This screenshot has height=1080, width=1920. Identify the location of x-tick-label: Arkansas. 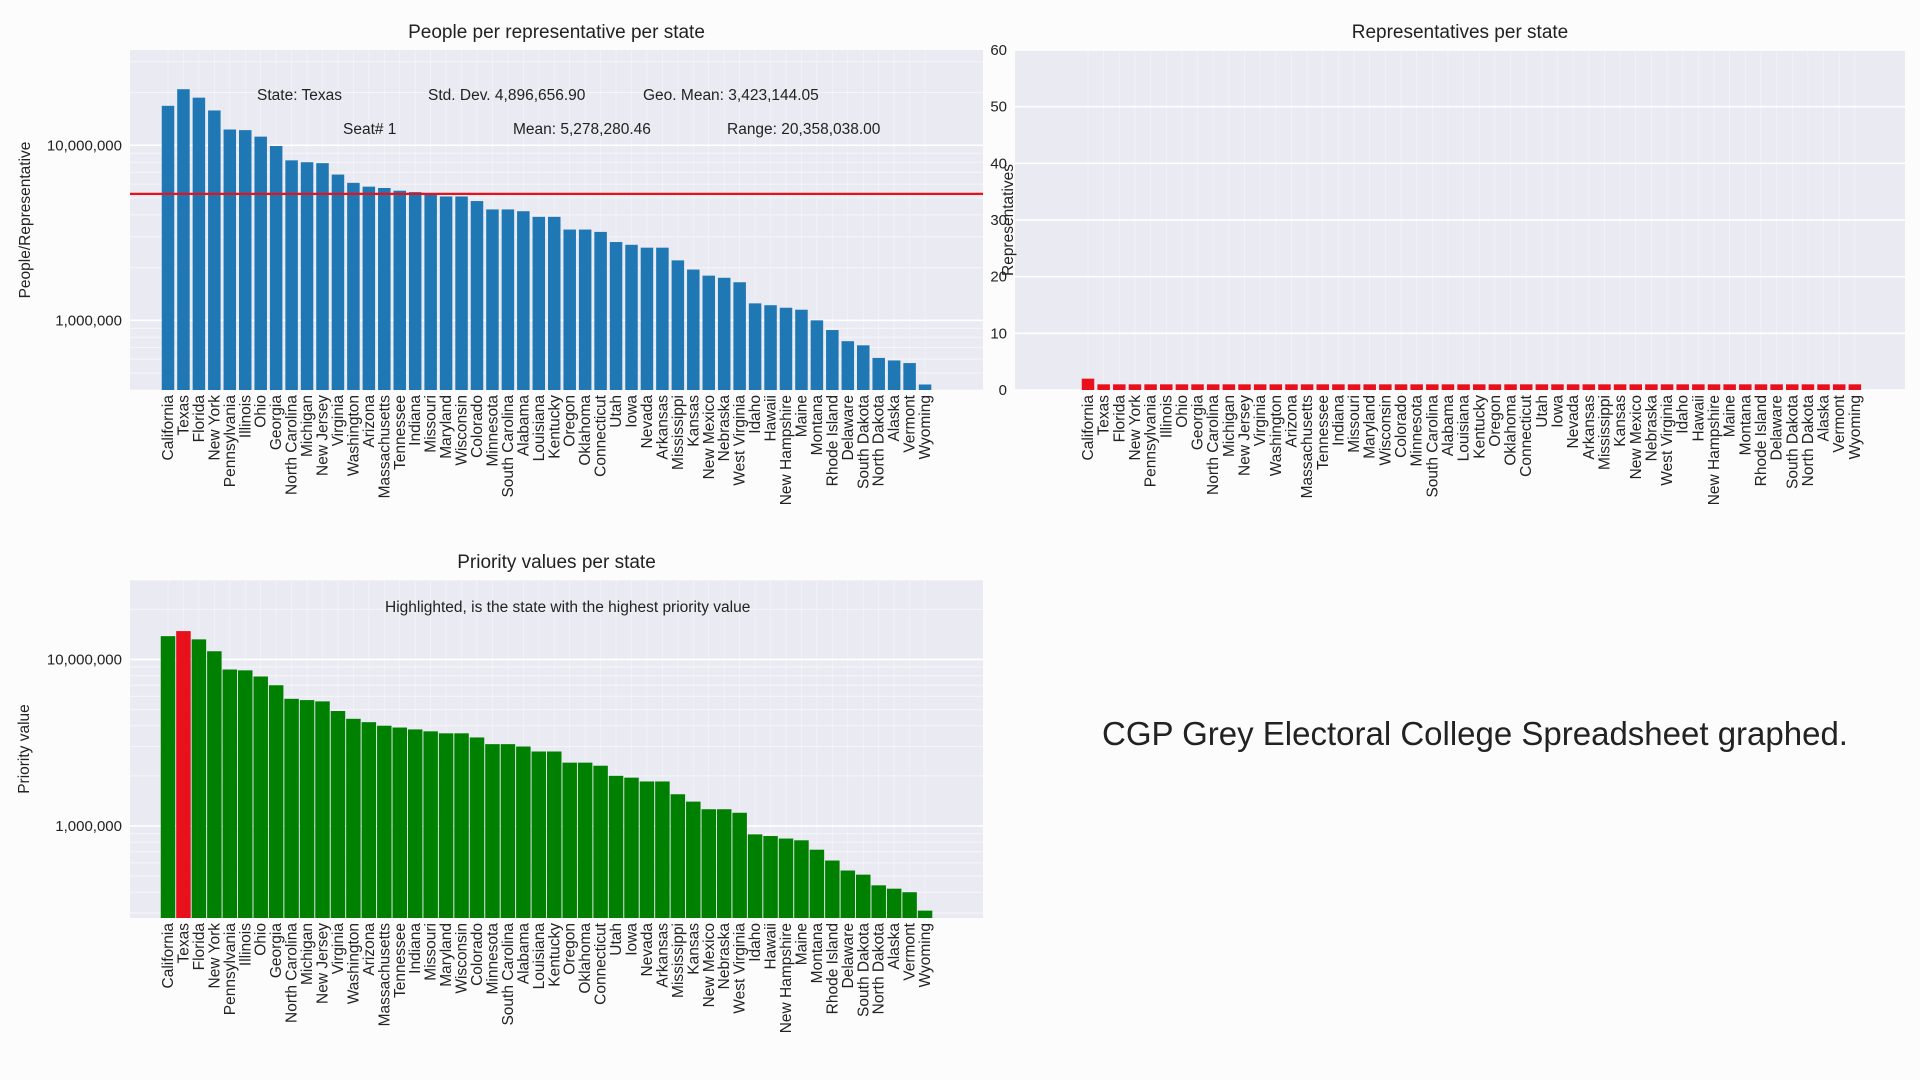
(1589, 427).